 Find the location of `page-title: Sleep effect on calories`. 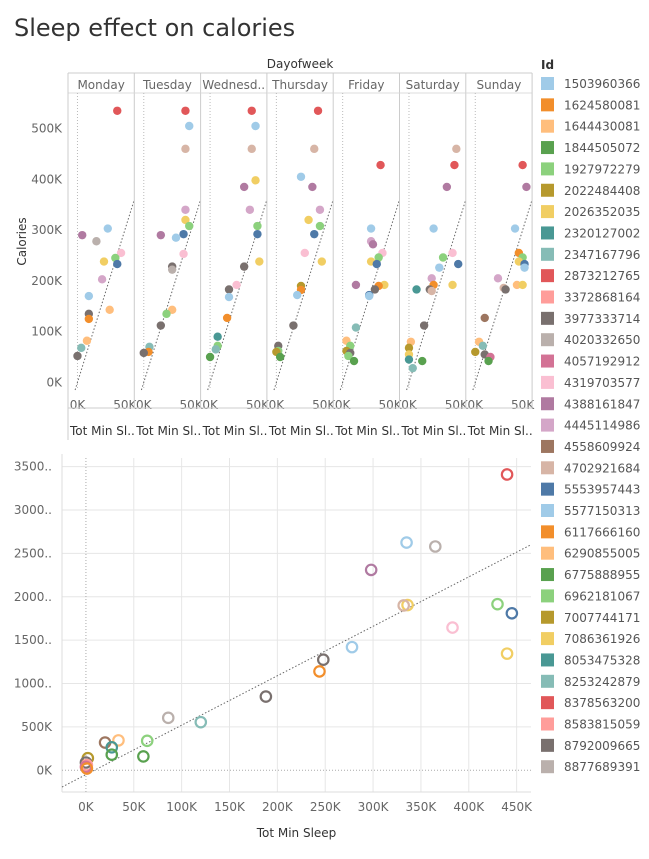

page-title: Sleep effect on calories is located at coordinates (155, 28).